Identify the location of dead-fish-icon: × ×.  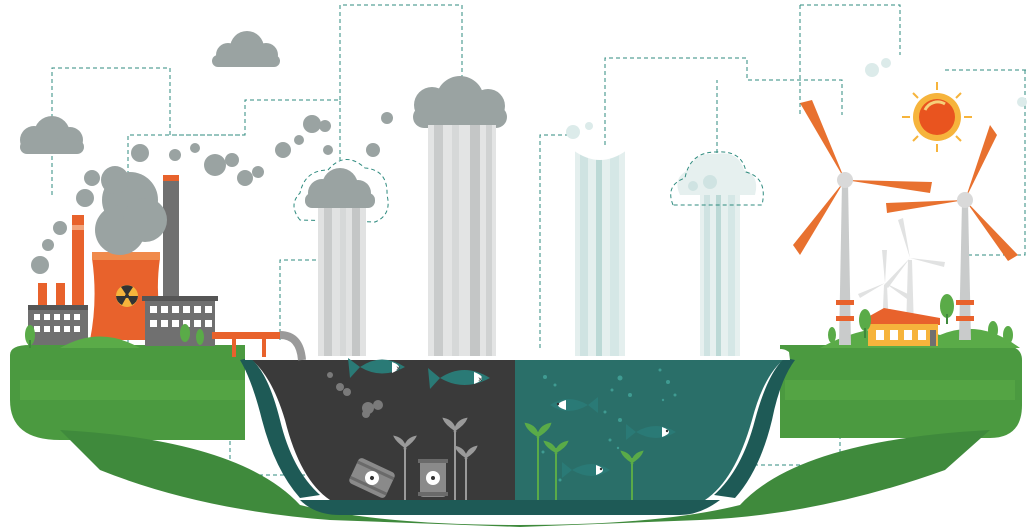
(419, 373).